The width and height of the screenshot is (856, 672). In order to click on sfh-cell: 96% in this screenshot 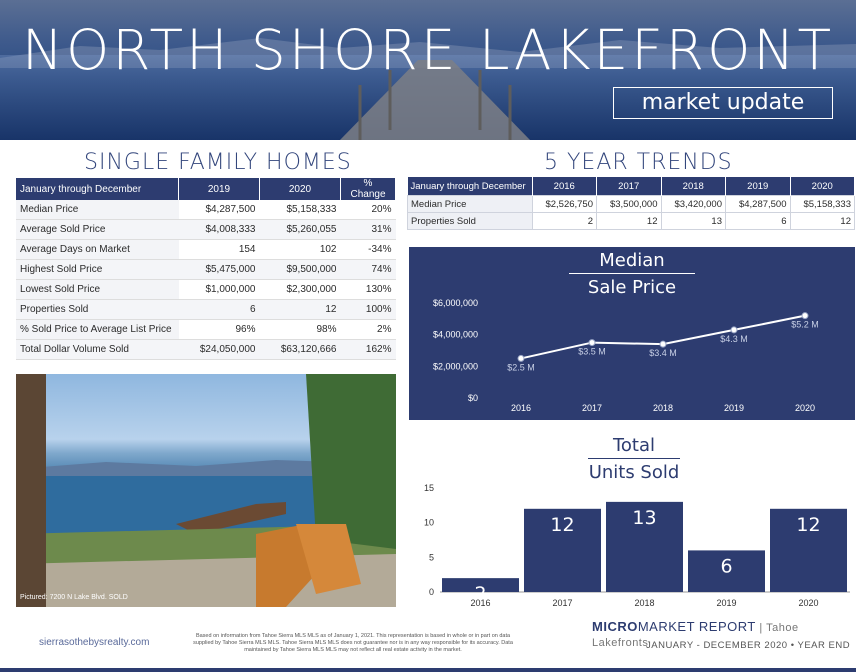, I will do `click(219, 329)`.